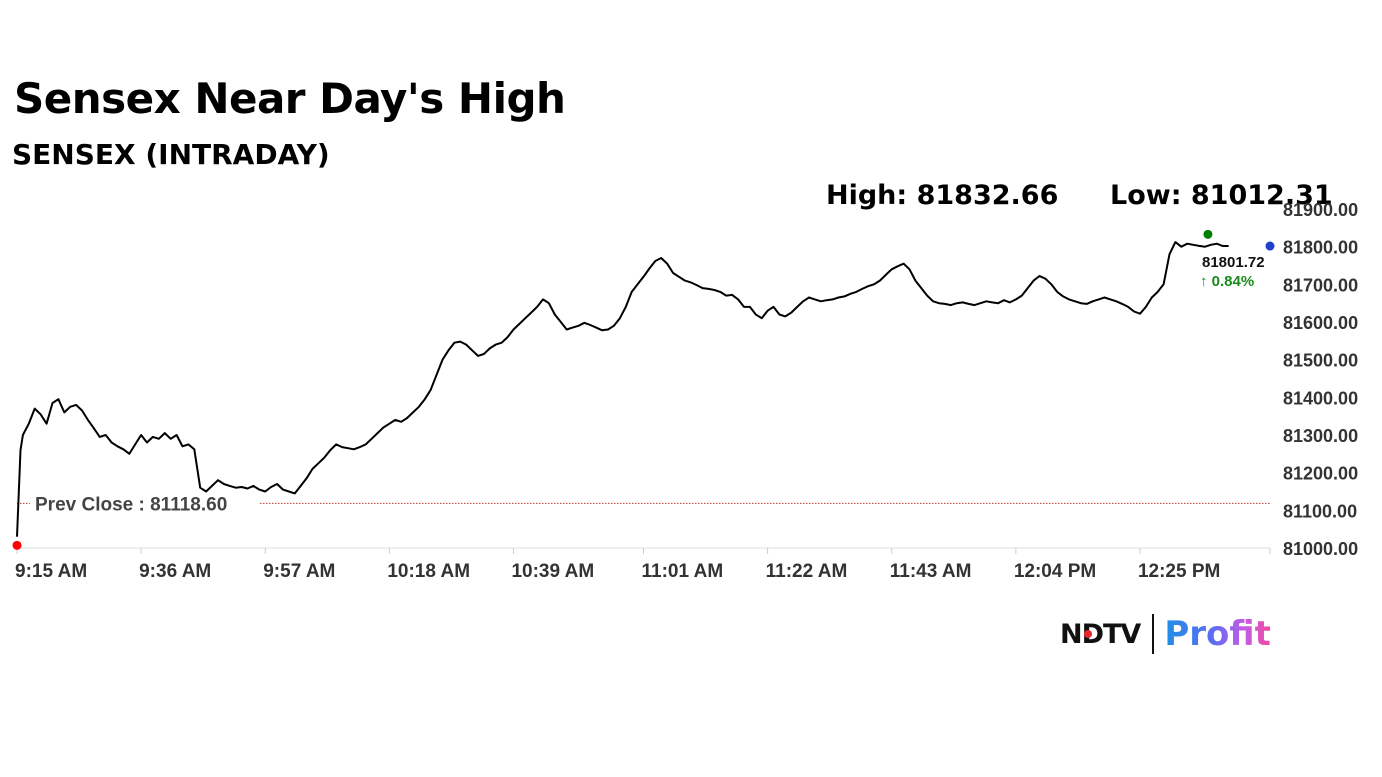 The height and width of the screenshot is (777, 1382). Describe the element at coordinates (175, 571) in the screenshot. I see `x-tick-label: 9:36 AM` at that location.